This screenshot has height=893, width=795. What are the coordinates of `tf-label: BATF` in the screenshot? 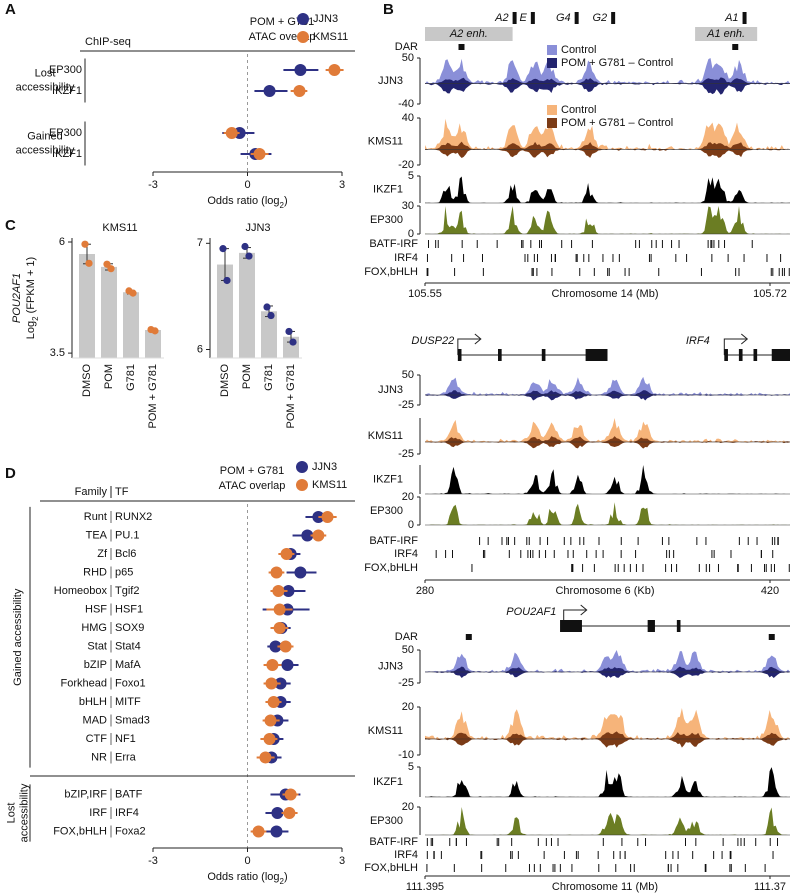 It's located at (129, 794).